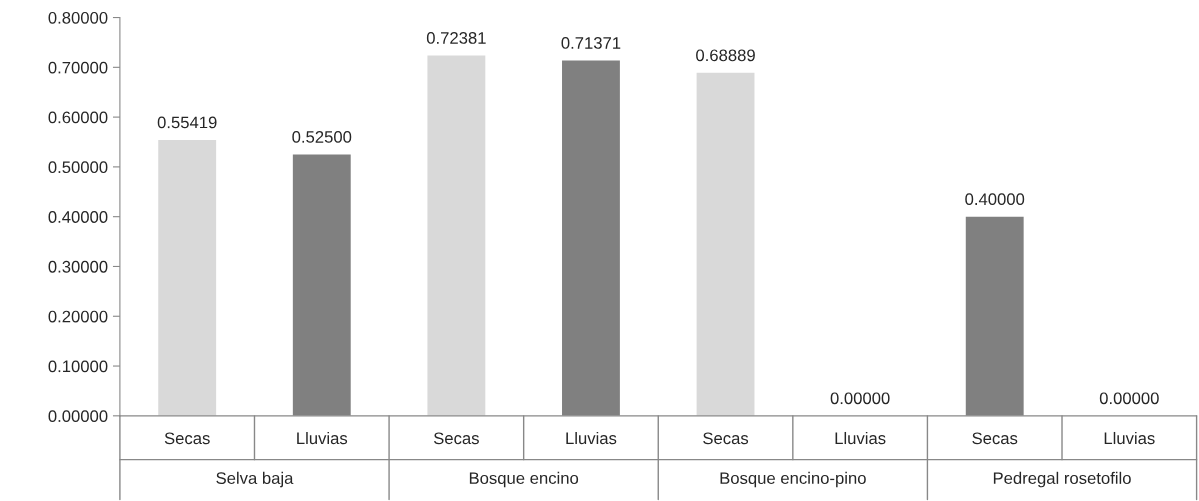  I want to click on text: Pedregal rosetofilo, so click(1062, 479).